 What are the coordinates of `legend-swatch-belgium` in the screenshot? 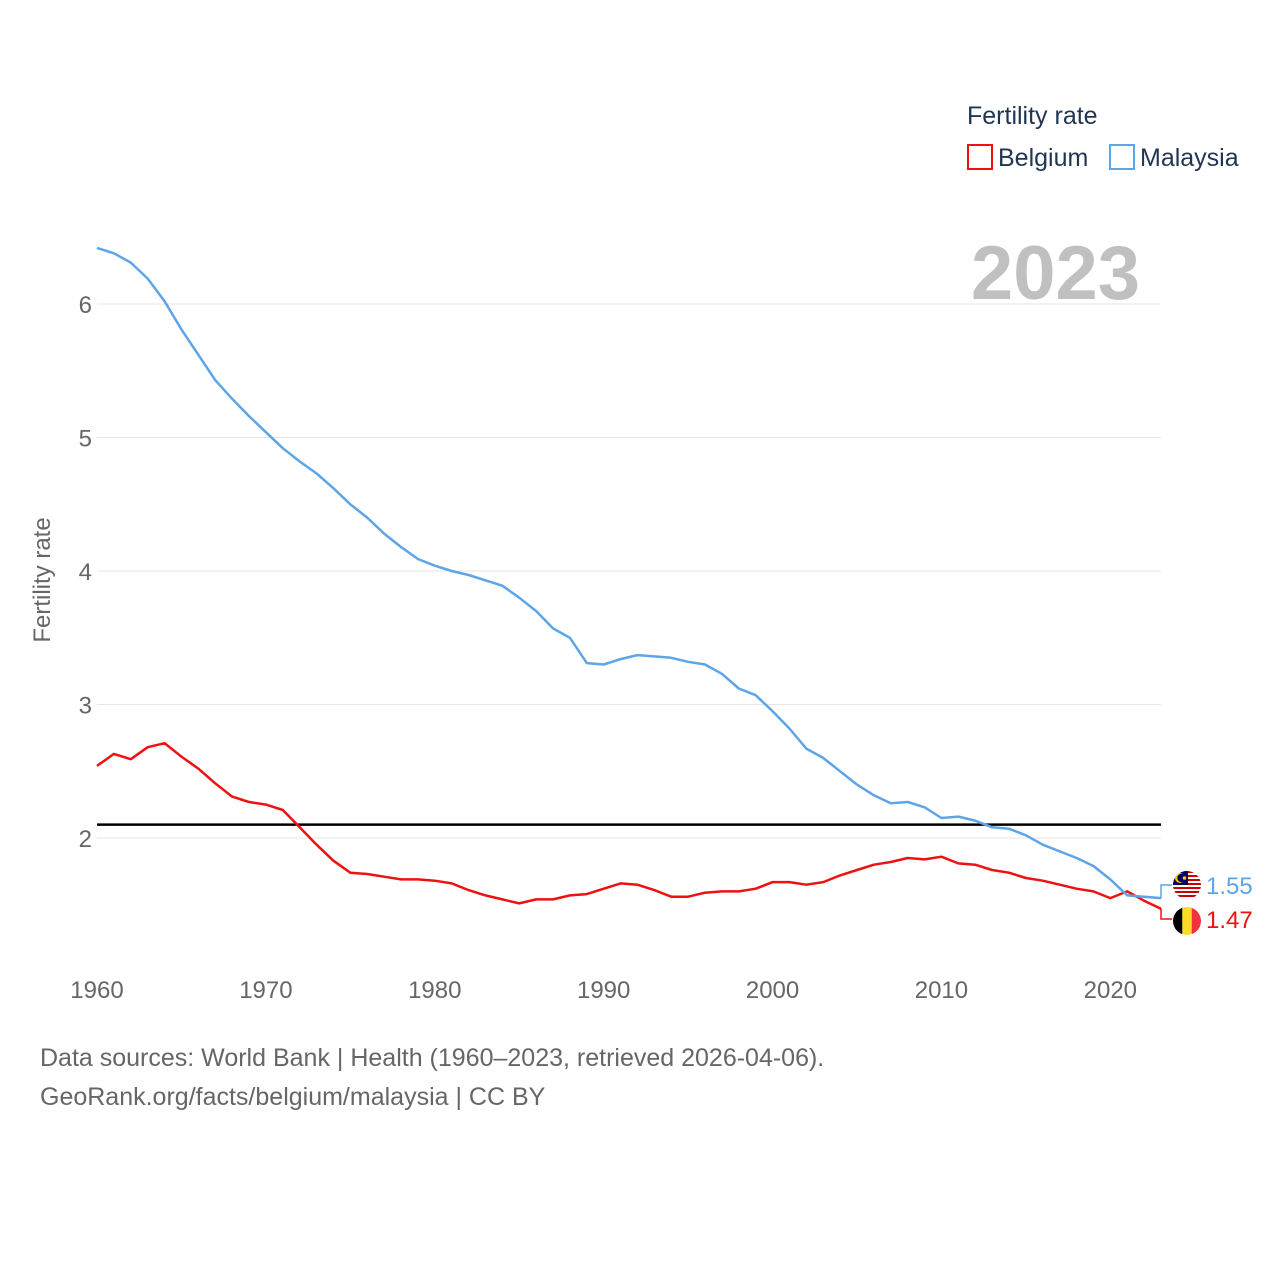 It's located at (980, 157).